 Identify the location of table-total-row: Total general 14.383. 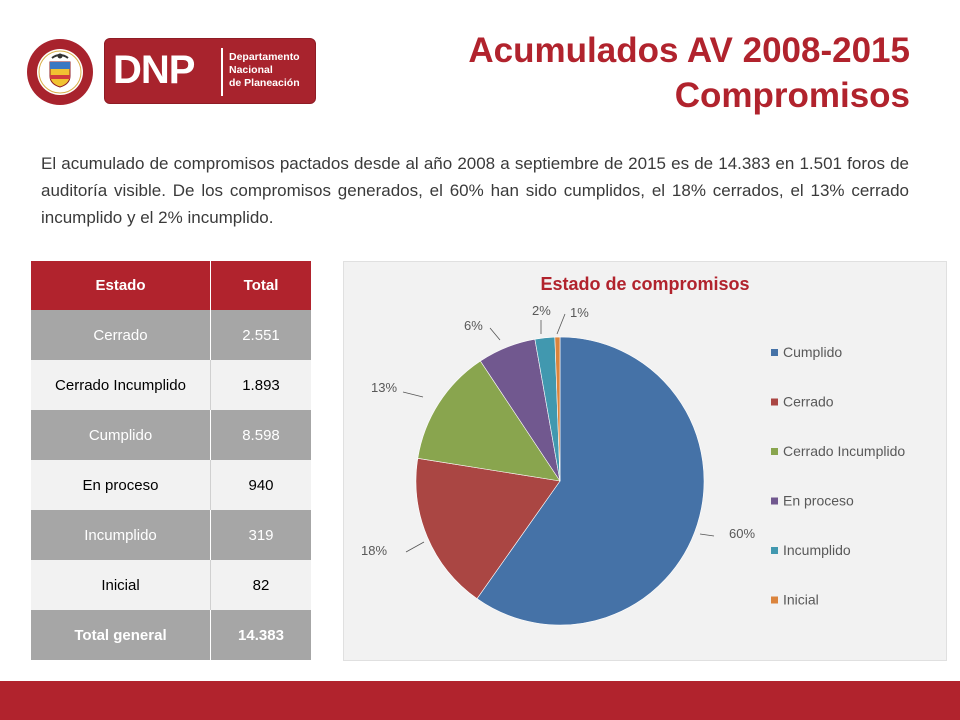
(171, 635).